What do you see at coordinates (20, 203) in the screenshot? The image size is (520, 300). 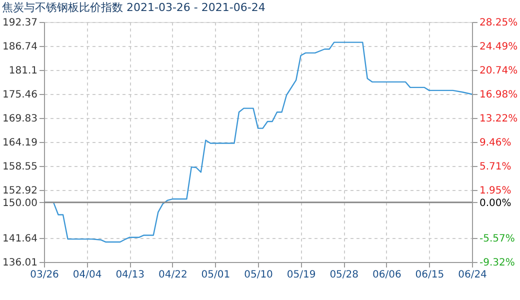 I see `y-tick-label: 150.00` at bounding box center [20, 203].